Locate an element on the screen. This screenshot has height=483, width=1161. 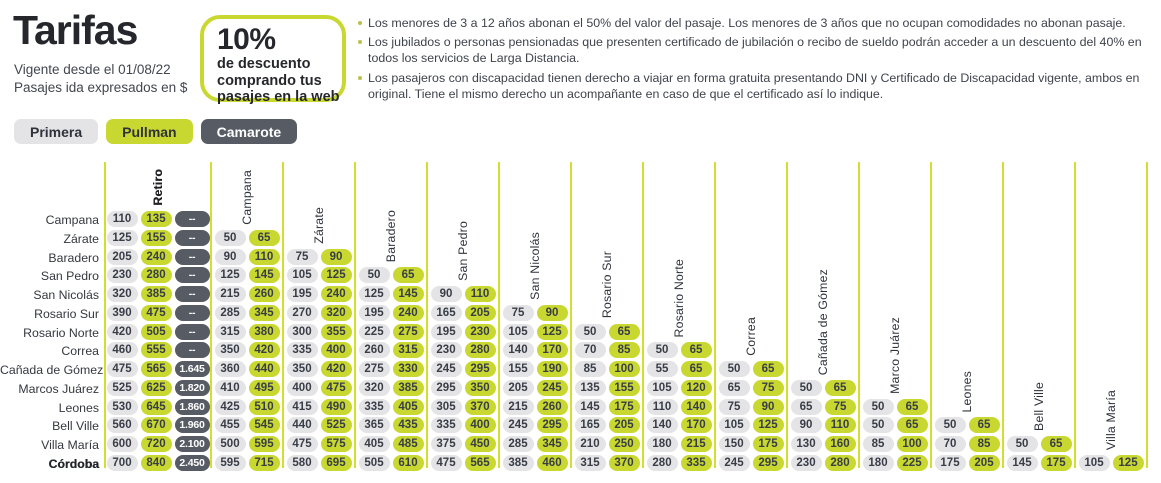
fare-cell: 360 440 is located at coordinates (247, 369).